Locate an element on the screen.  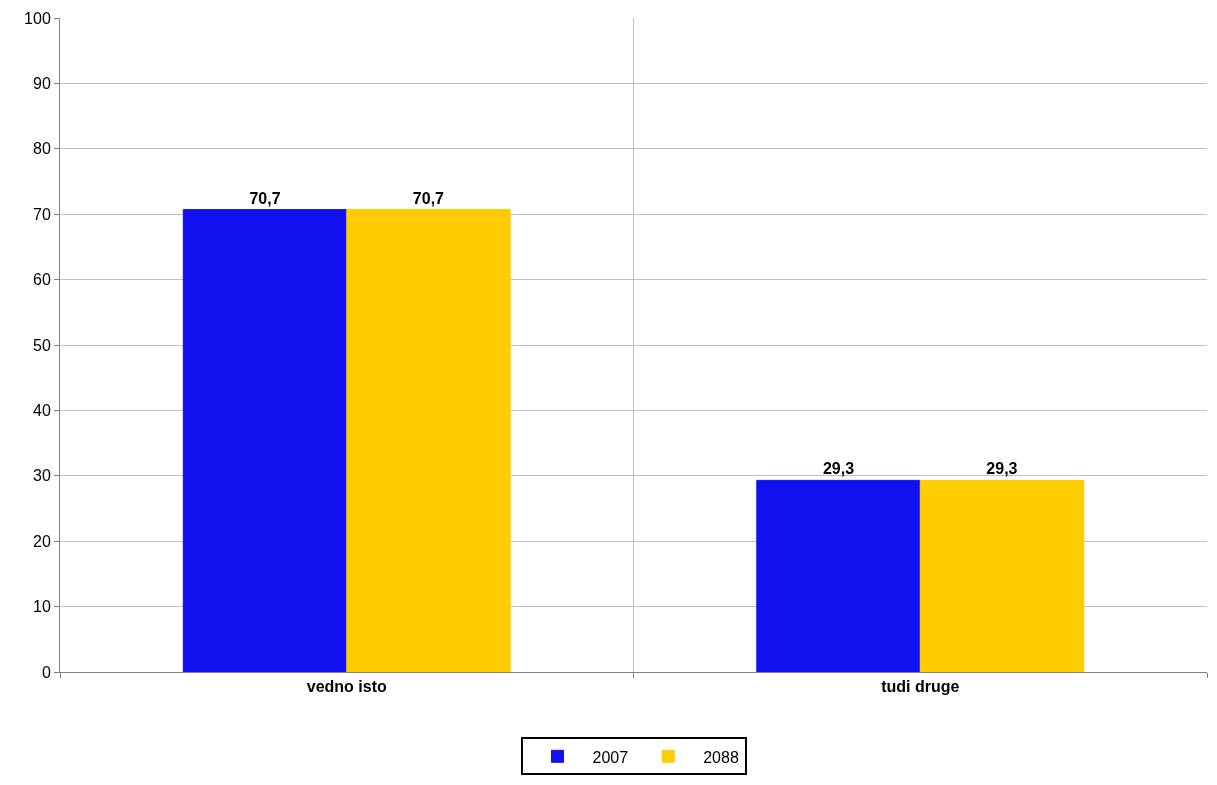
y-tick-label: 60 is located at coordinates (42, 280).